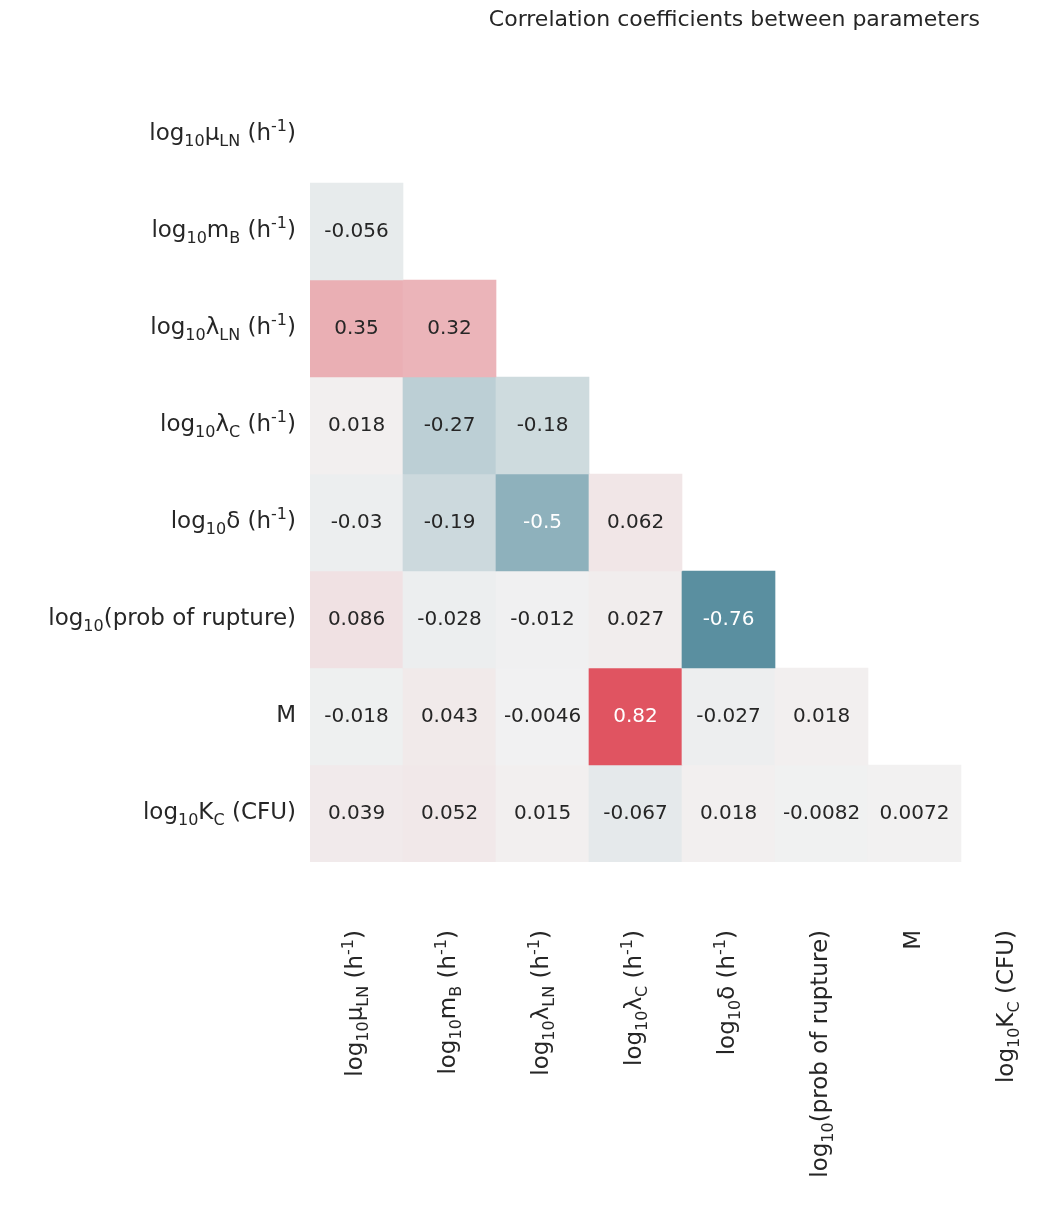 Image resolution: width=1059 pixels, height=1214 pixels. What do you see at coordinates (356, 520) in the screenshot?
I see `data-label: -0.03` at bounding box center [356, 520].